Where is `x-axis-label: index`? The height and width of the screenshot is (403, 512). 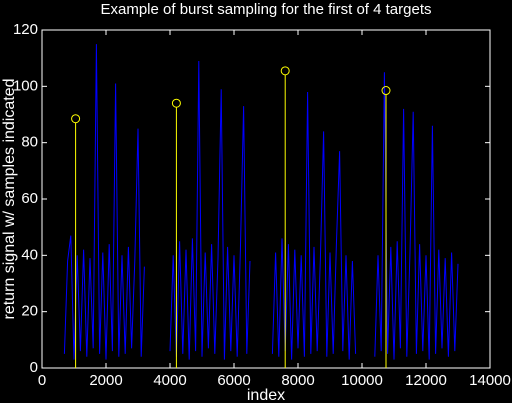
x-axis-label: index is located at coordinates (266, 395).